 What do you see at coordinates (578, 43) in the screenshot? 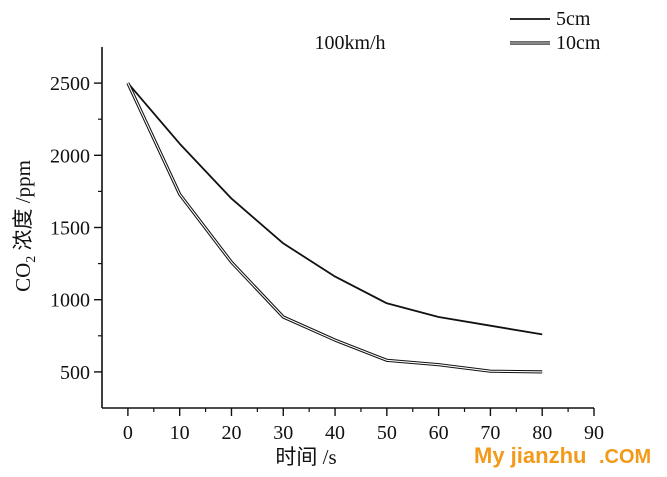
I see `legend-label: 10cm` at bounding box center [578, 43].